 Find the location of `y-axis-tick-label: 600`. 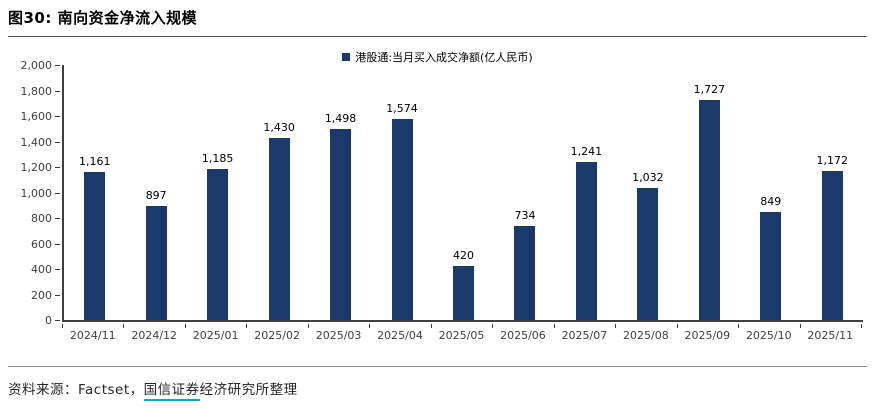

y-axis-tick-label: 600 is located at coordinates (41, 244).